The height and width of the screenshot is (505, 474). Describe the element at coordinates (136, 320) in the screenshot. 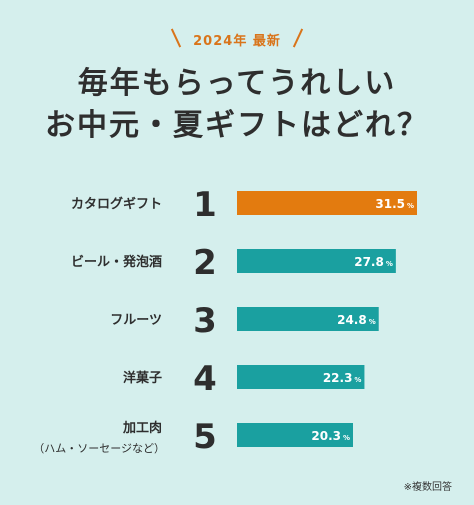

I see `category-label: フルーツ` at that location.